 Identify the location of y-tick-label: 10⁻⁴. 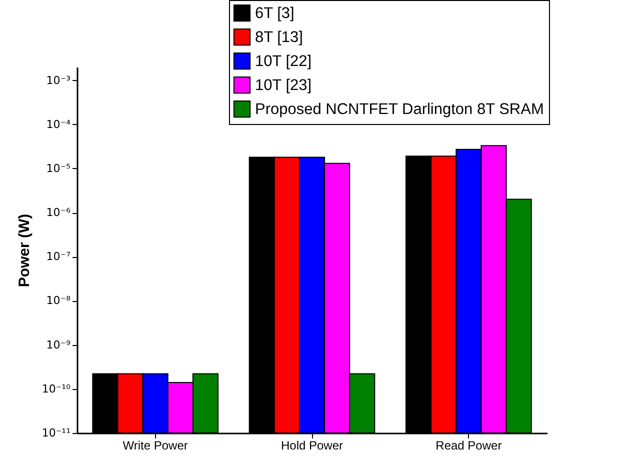
(59, 124).